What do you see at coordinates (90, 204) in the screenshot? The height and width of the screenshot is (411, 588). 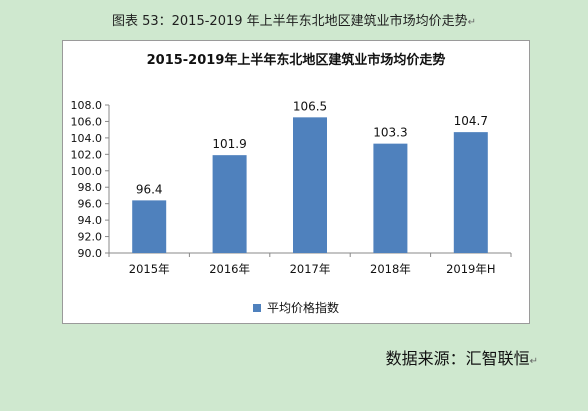 I see `y-tick-label: 96.0` at bounding box center [90, 204].